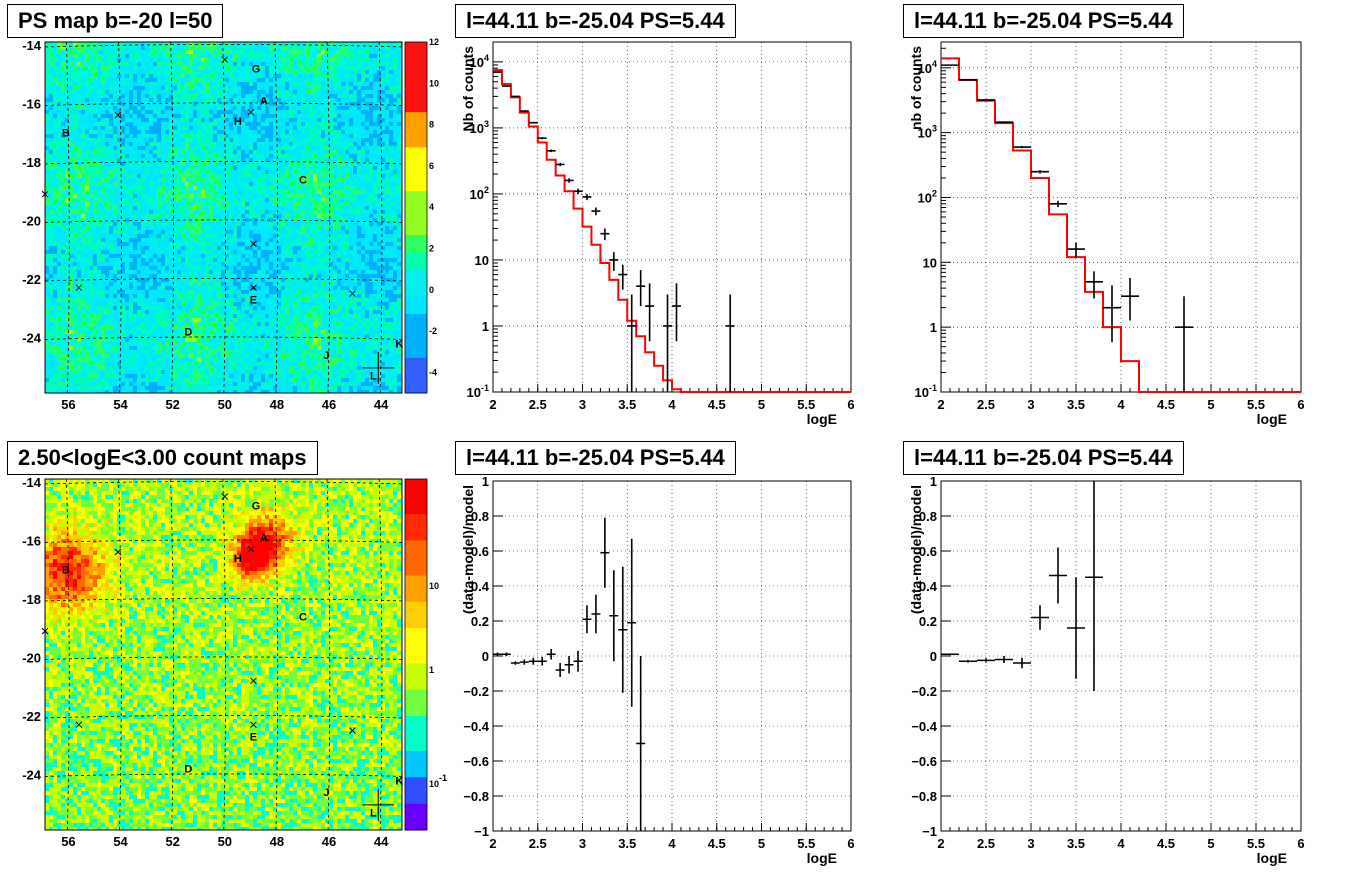  What do you see at coordinates (172, 404) in the screenshot?
I see `map1-x-tick-label: 52` at bounding box center [172, 404].